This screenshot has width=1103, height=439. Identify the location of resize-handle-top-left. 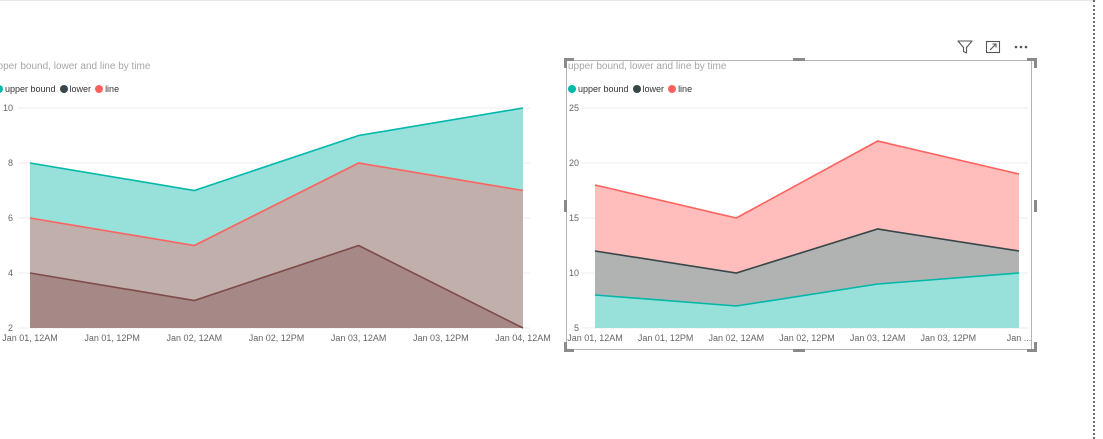
(569, 59).